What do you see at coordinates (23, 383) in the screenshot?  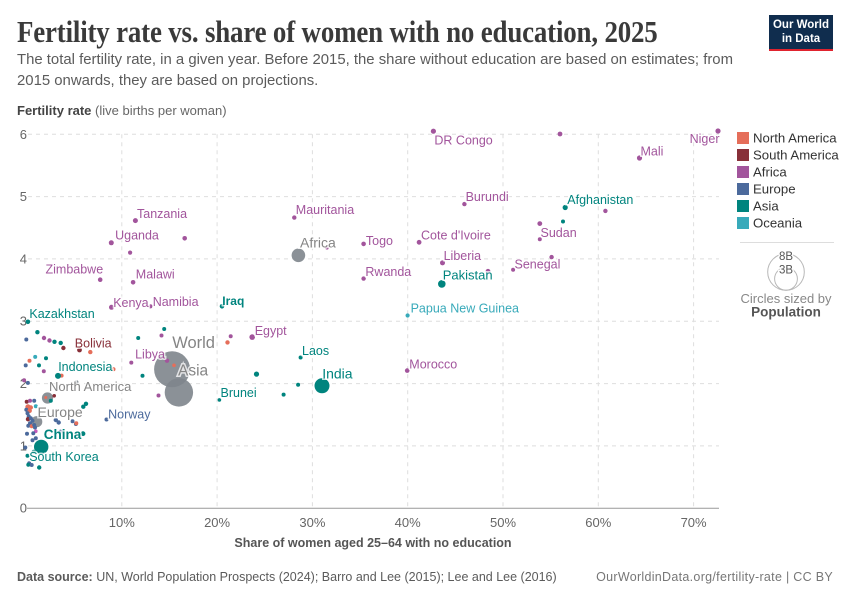 I see `svg-text: 2` at bounding box center [23, 383].